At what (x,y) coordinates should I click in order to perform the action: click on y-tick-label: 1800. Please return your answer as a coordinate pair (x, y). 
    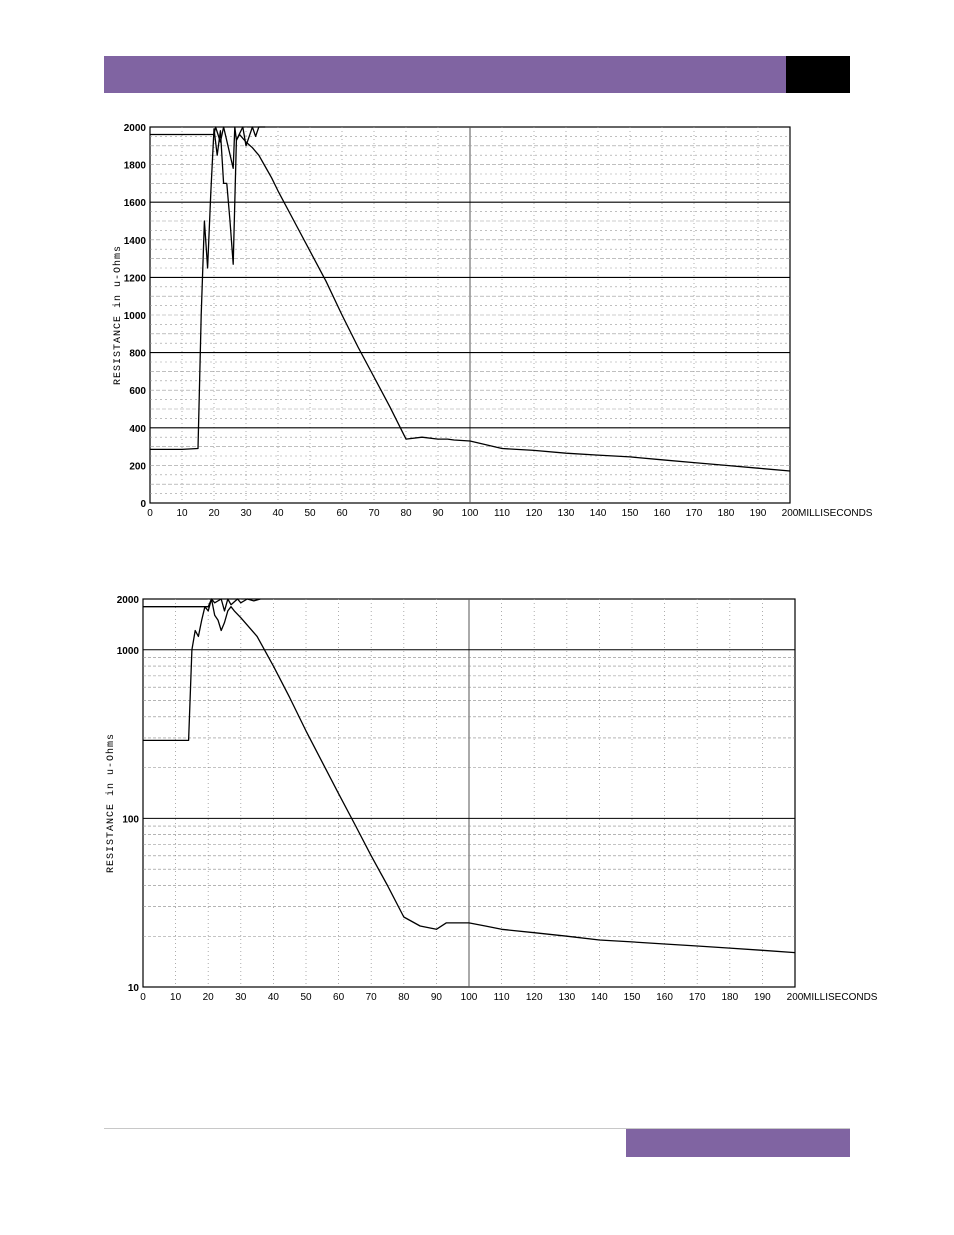
    Looking at the image, I should click on (135, 166).